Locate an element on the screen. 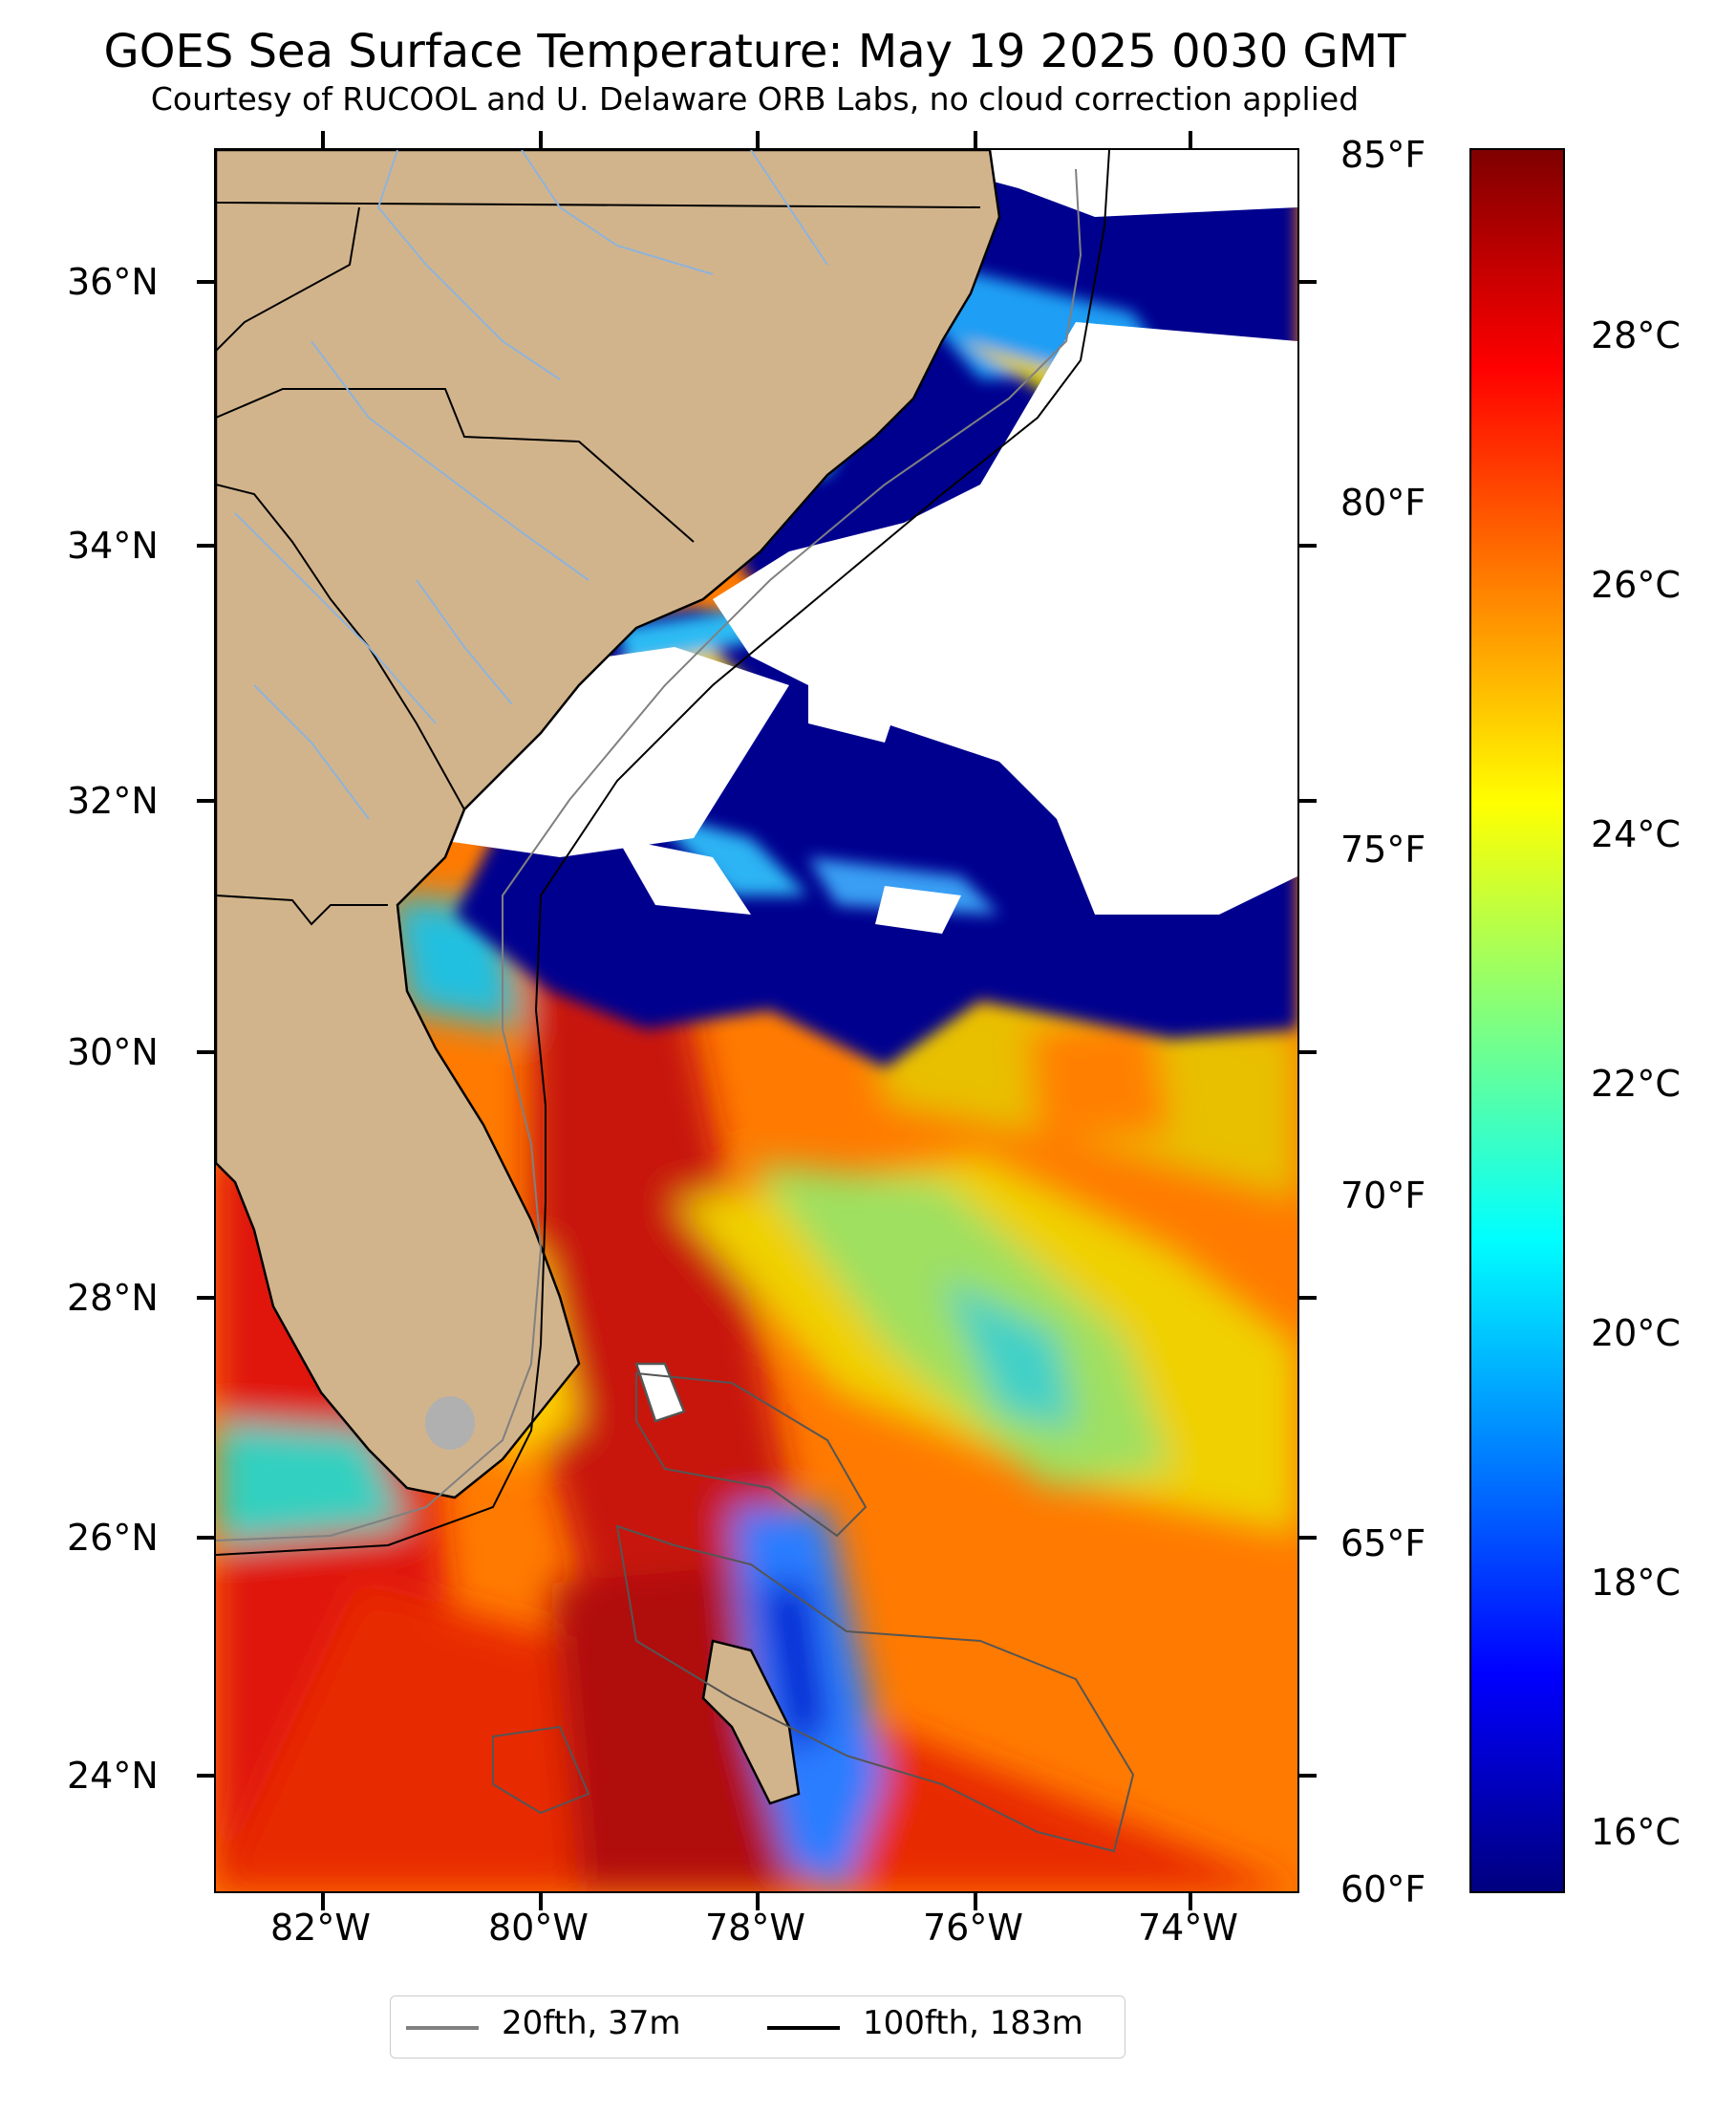  legend-swatch-20fth is located at coordinates (442, 2028).